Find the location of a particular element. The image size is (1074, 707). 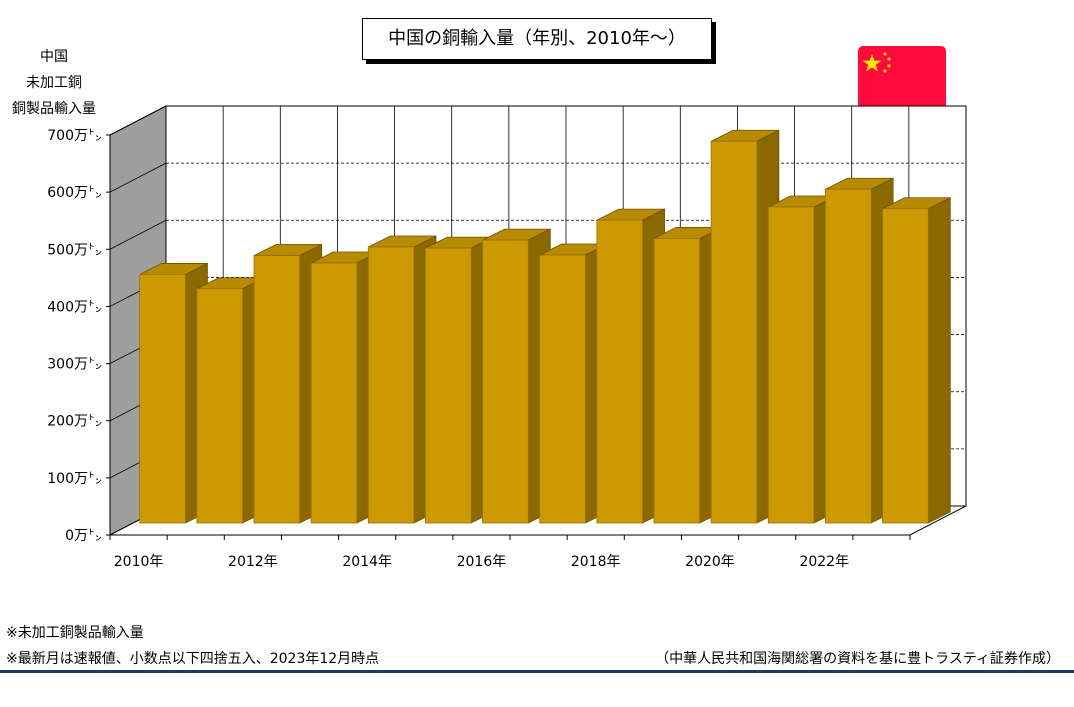

y-tick-label: 0万㌧ is located at coordinates (83, 536).